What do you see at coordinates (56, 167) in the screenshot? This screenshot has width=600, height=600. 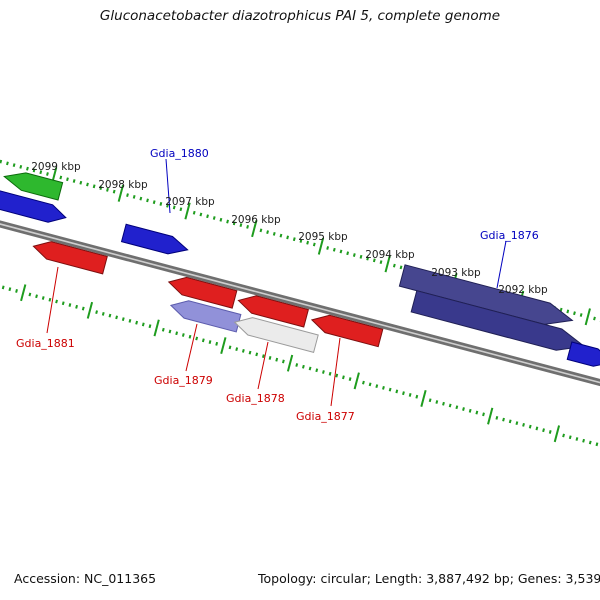 I see `ruler-label-2099: 2099 kbp` at bounding box center [56, 167].